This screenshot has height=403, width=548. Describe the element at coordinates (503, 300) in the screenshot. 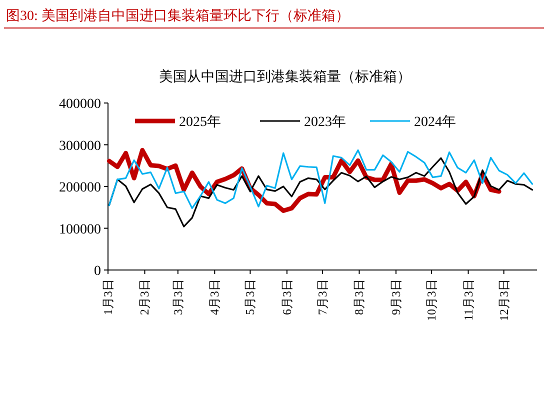

I see `x-tick-label: 12月3日` at that location.